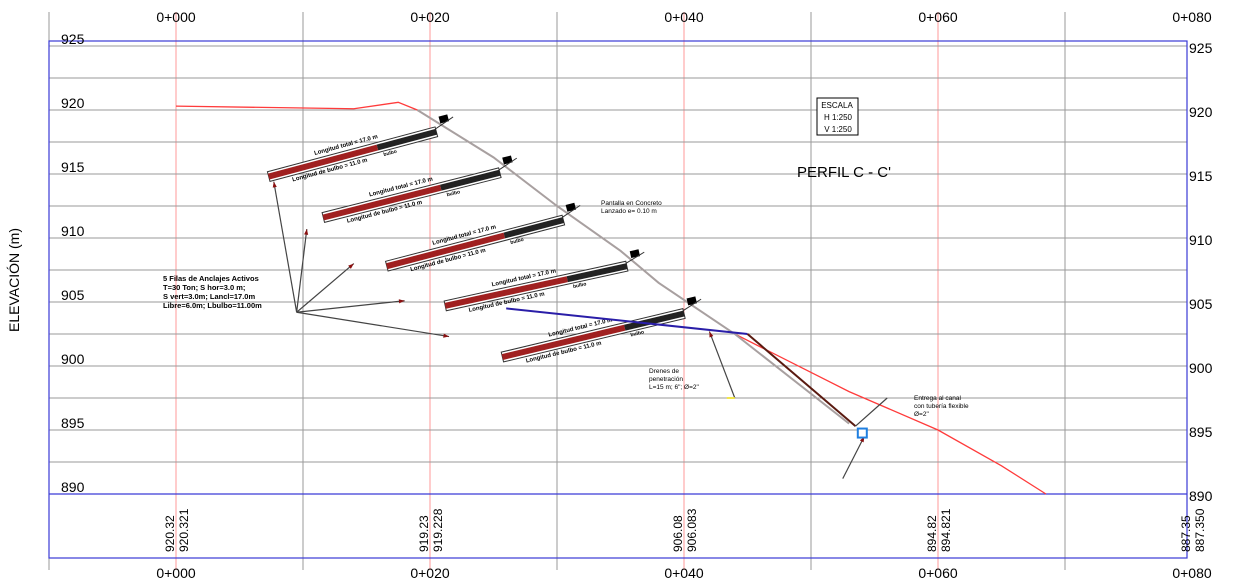  I want to click on x-tick-label-top: 0+060, so click(938, 17).